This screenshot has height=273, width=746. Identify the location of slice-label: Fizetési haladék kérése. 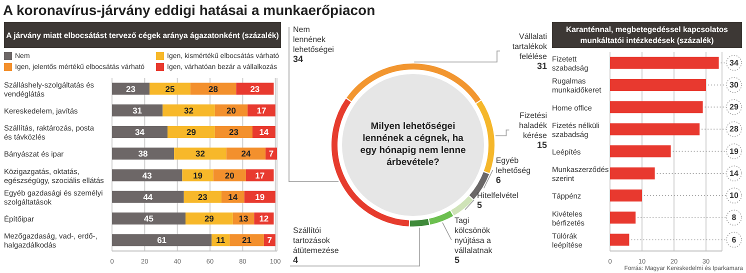
(533, 125).